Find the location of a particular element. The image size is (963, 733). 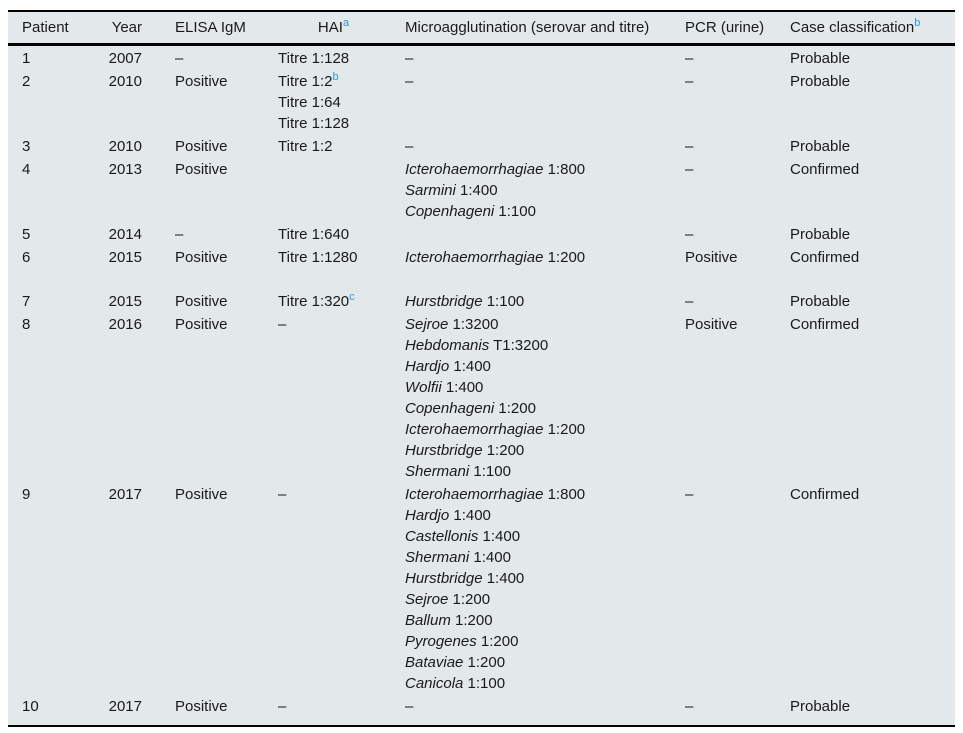

col-header-case: Case classificationb is located at coordinates (868, 28).